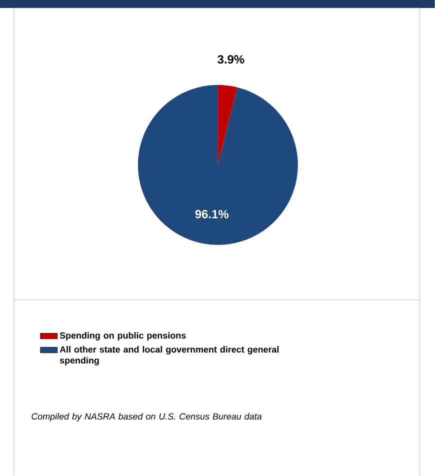  I want to click on text: Compiled by NASRA based on U.S. Census Bureau data, so click(147, 417).